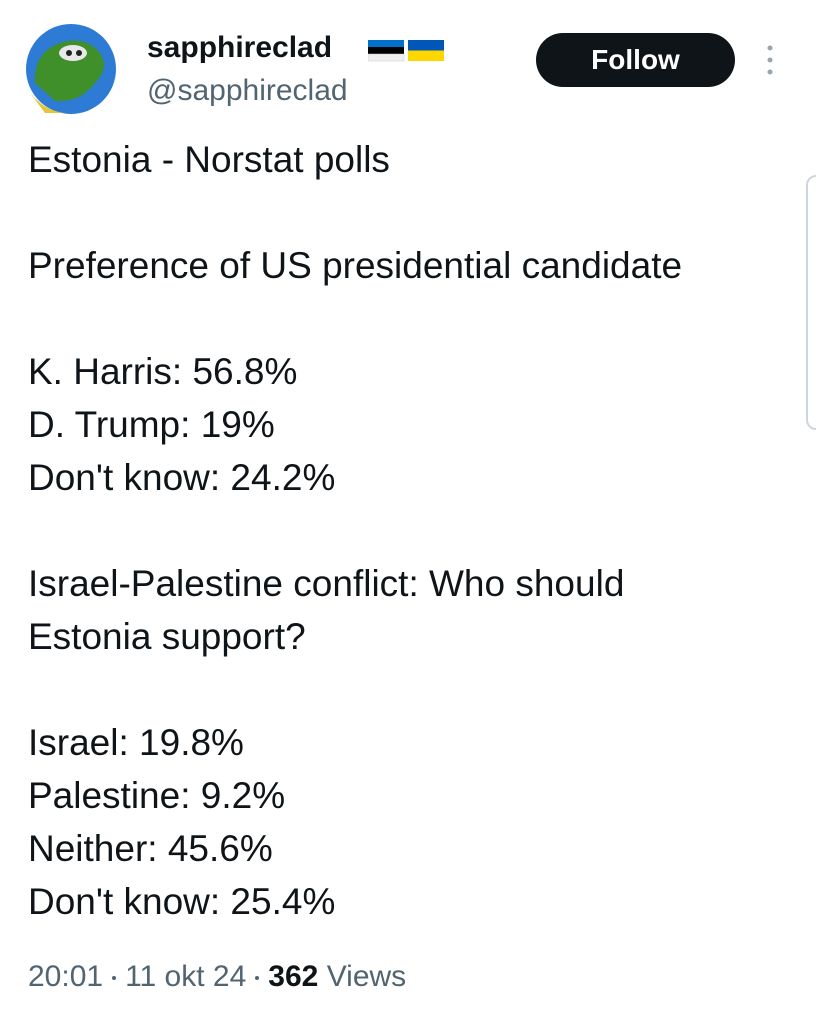 The image size is (816, 1024). What do you see at coordinates (163, 371) in the screenshot?
I see `text-line: K. Harris: 56.8%` at bounding box center [163, 371].